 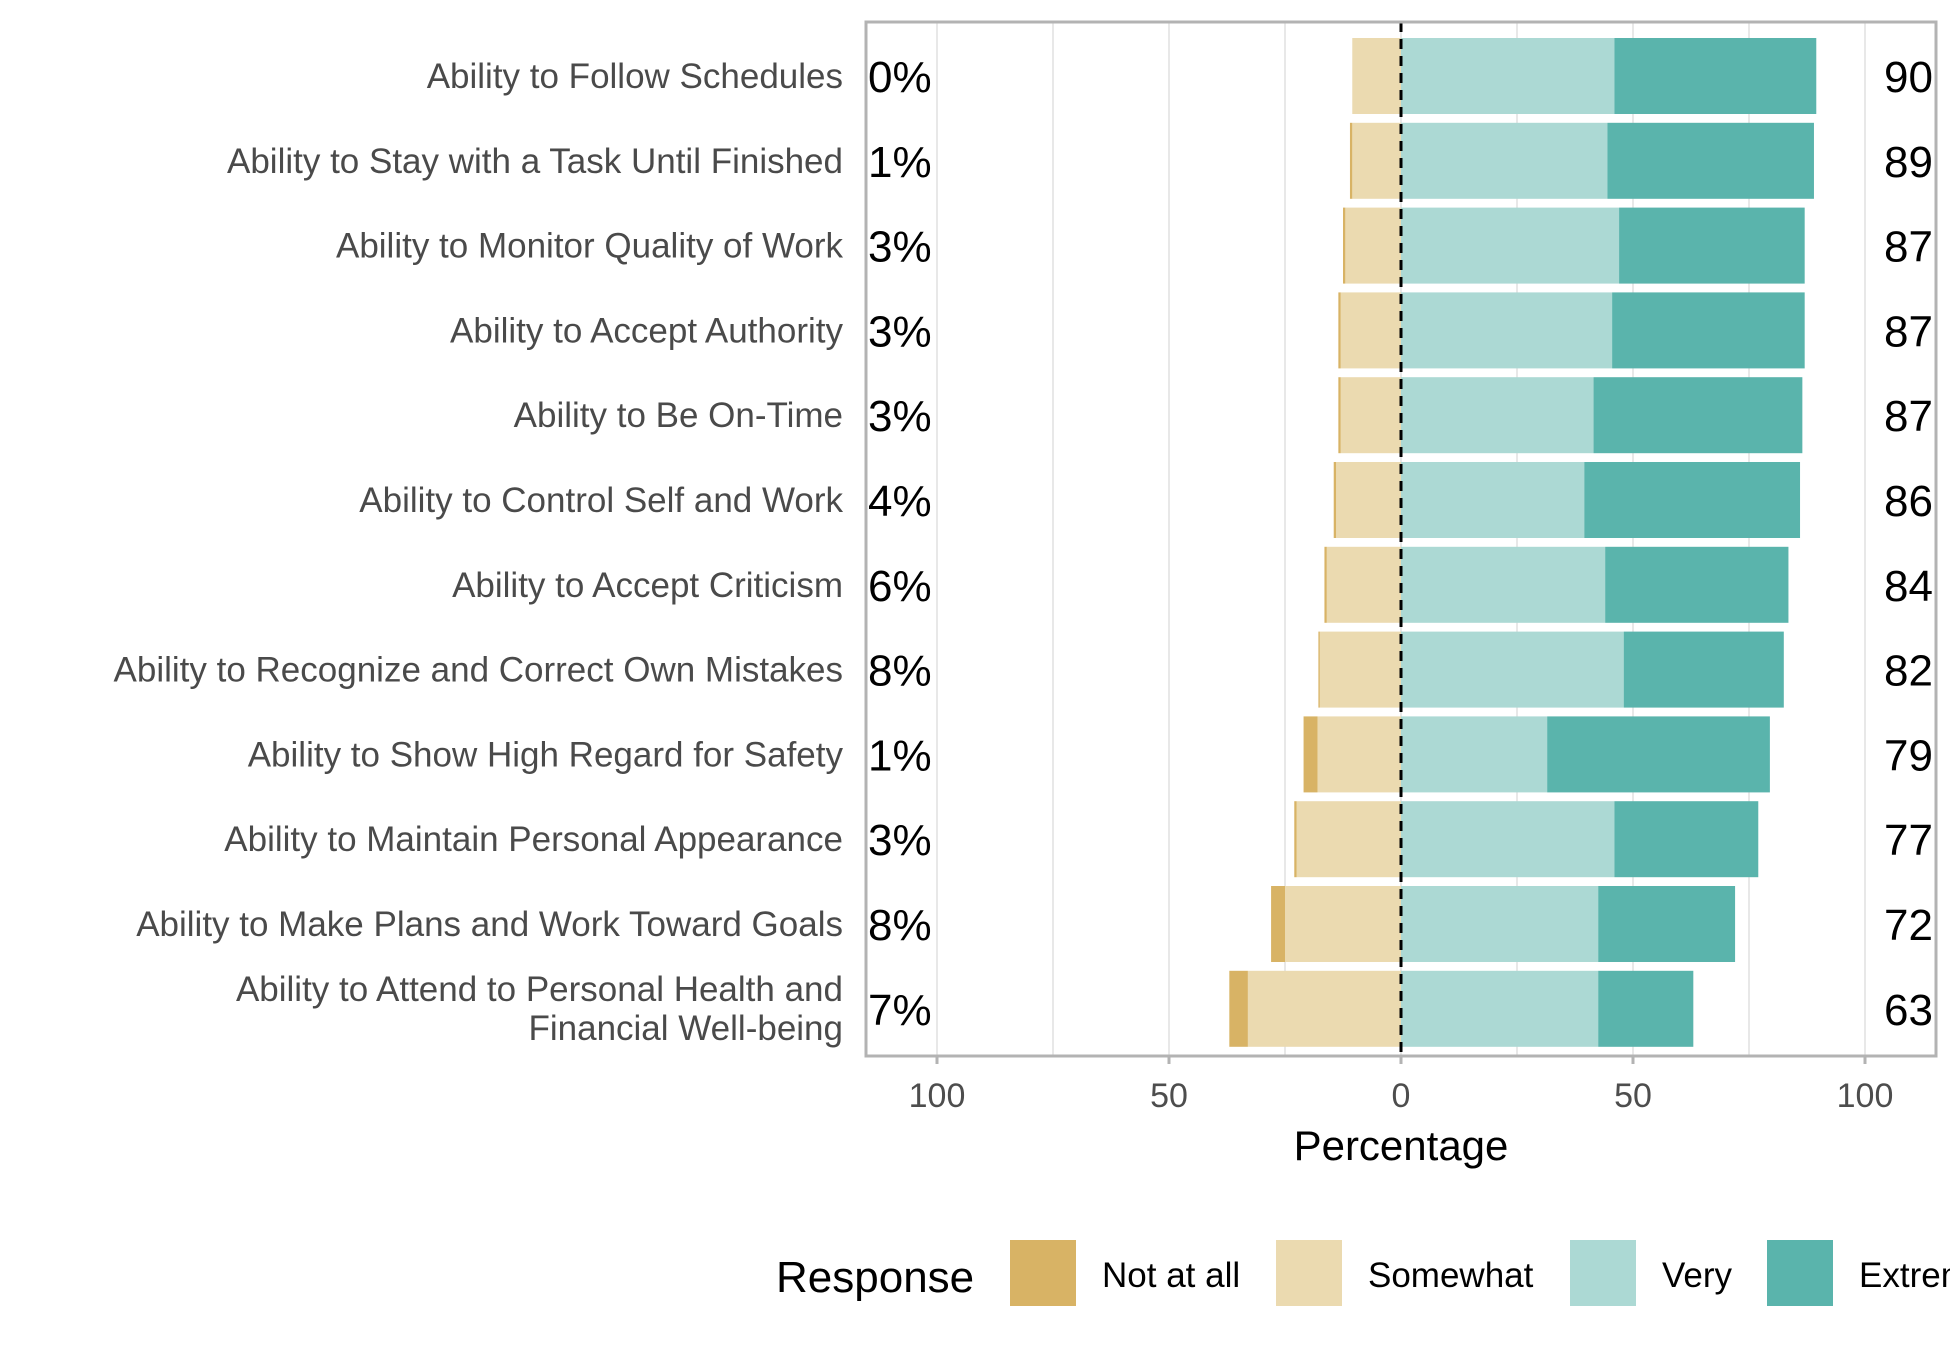 I want to click on right-percent-label: 86, so click(x=1908, y=501).